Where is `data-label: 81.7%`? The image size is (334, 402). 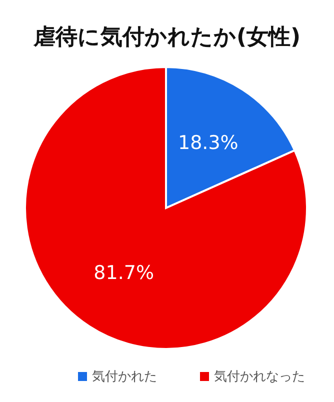 data-label: 81.7% is located at coordinates (124, 273).